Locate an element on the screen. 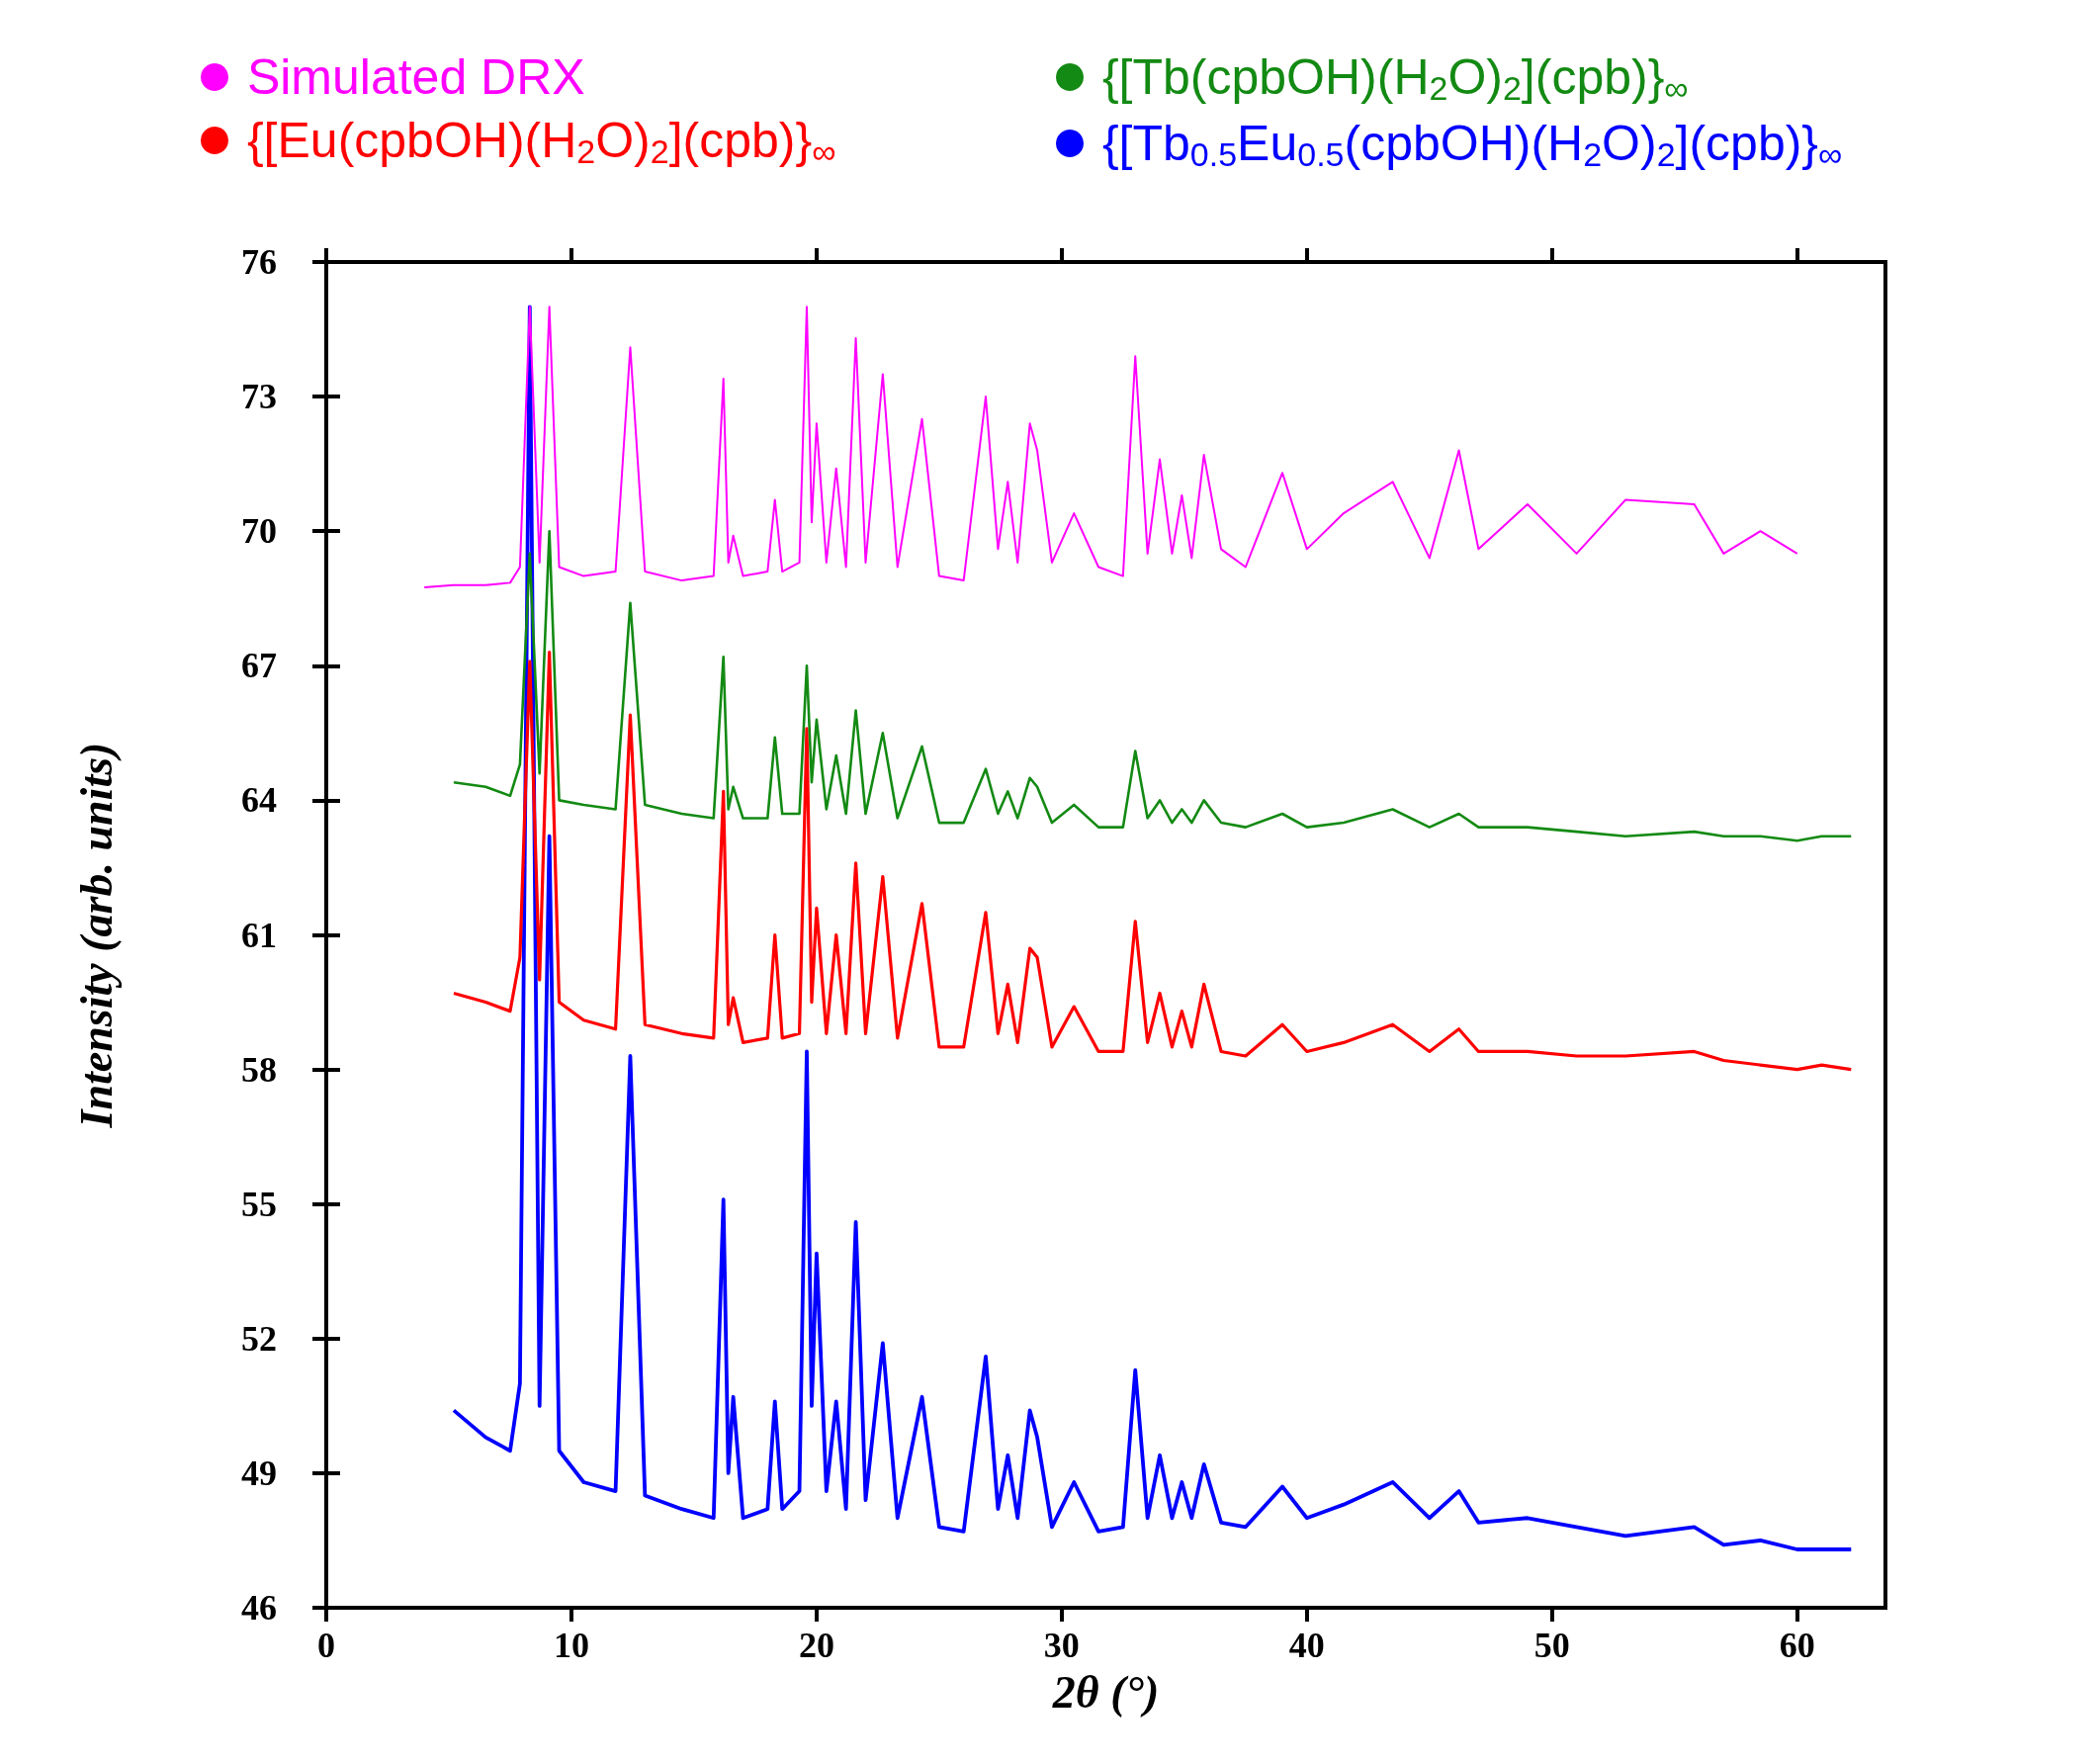 Image resolution: width=2100 pixels, height=1762 pixels. y-tick-label: 64 is located at coordinates (259, 801).